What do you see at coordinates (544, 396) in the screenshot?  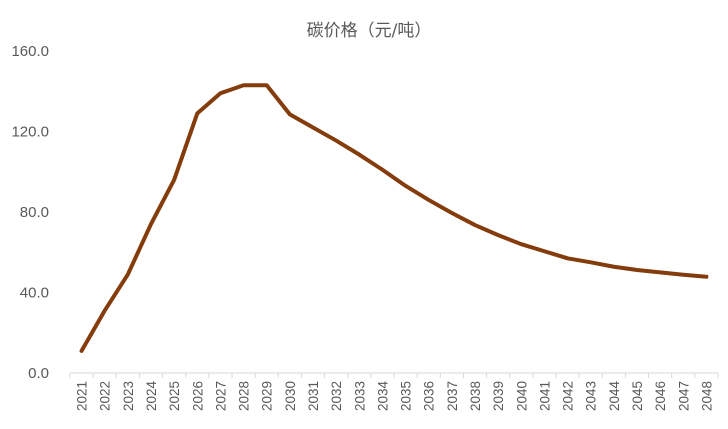 I see `x-tick-label: 2041` at bounding box center [544, 396].